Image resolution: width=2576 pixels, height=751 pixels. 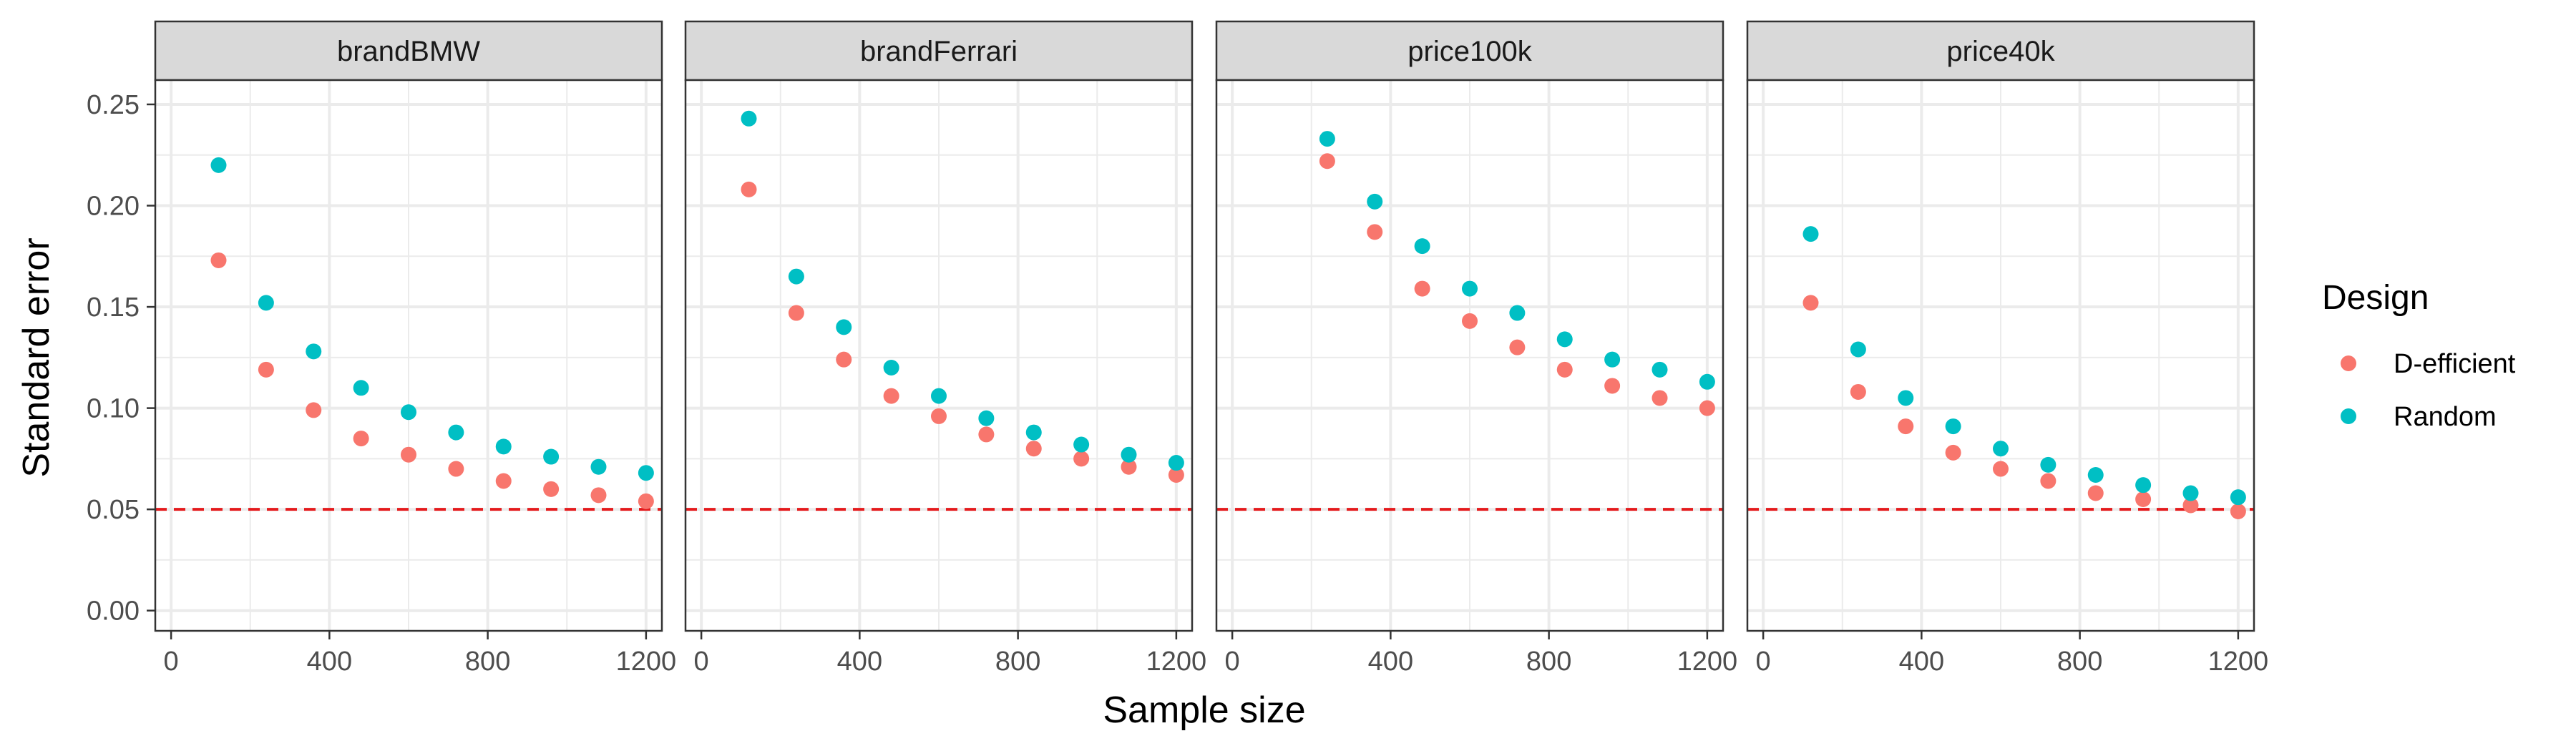 What do you see at coordinates (939, 52) in the screenshot?
I see `facet-strip-label: brandFerrari` at bounding box center [939, 52].